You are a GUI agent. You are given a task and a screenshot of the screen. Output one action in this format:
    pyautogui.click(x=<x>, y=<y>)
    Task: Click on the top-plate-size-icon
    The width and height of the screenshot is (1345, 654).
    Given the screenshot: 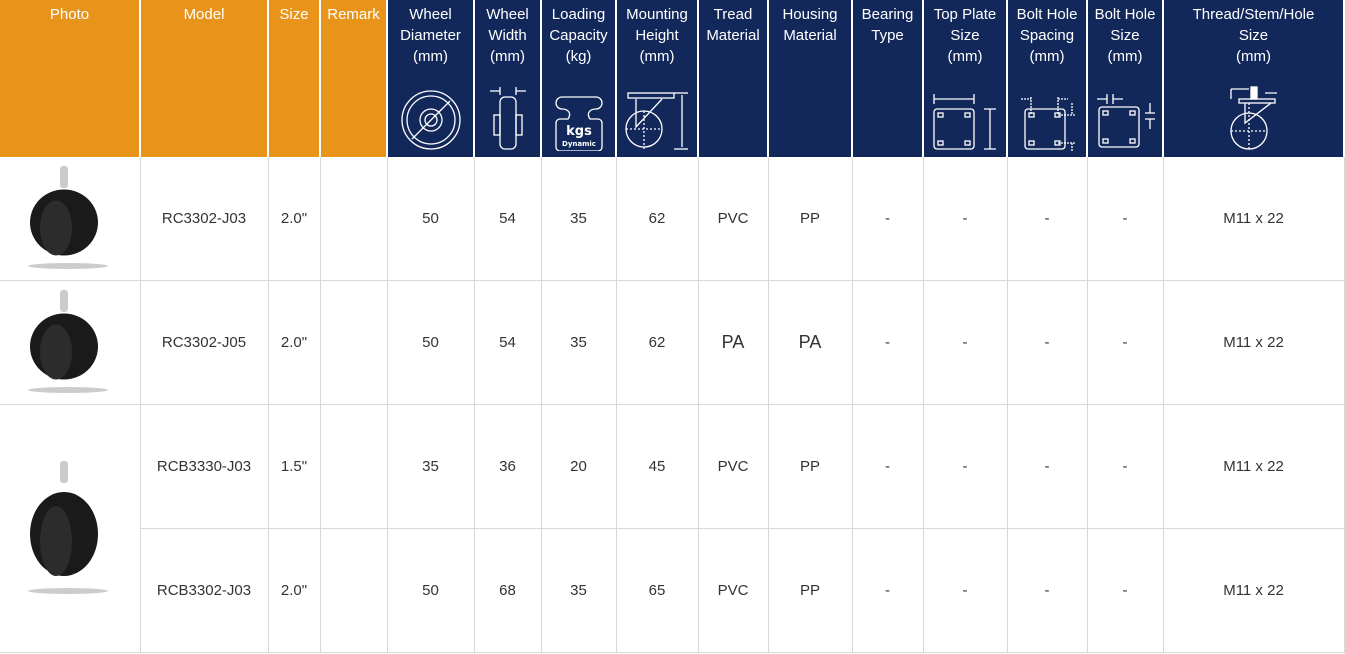 What is the action you would take?
    pyautogui.click(x=965, y=122)
    